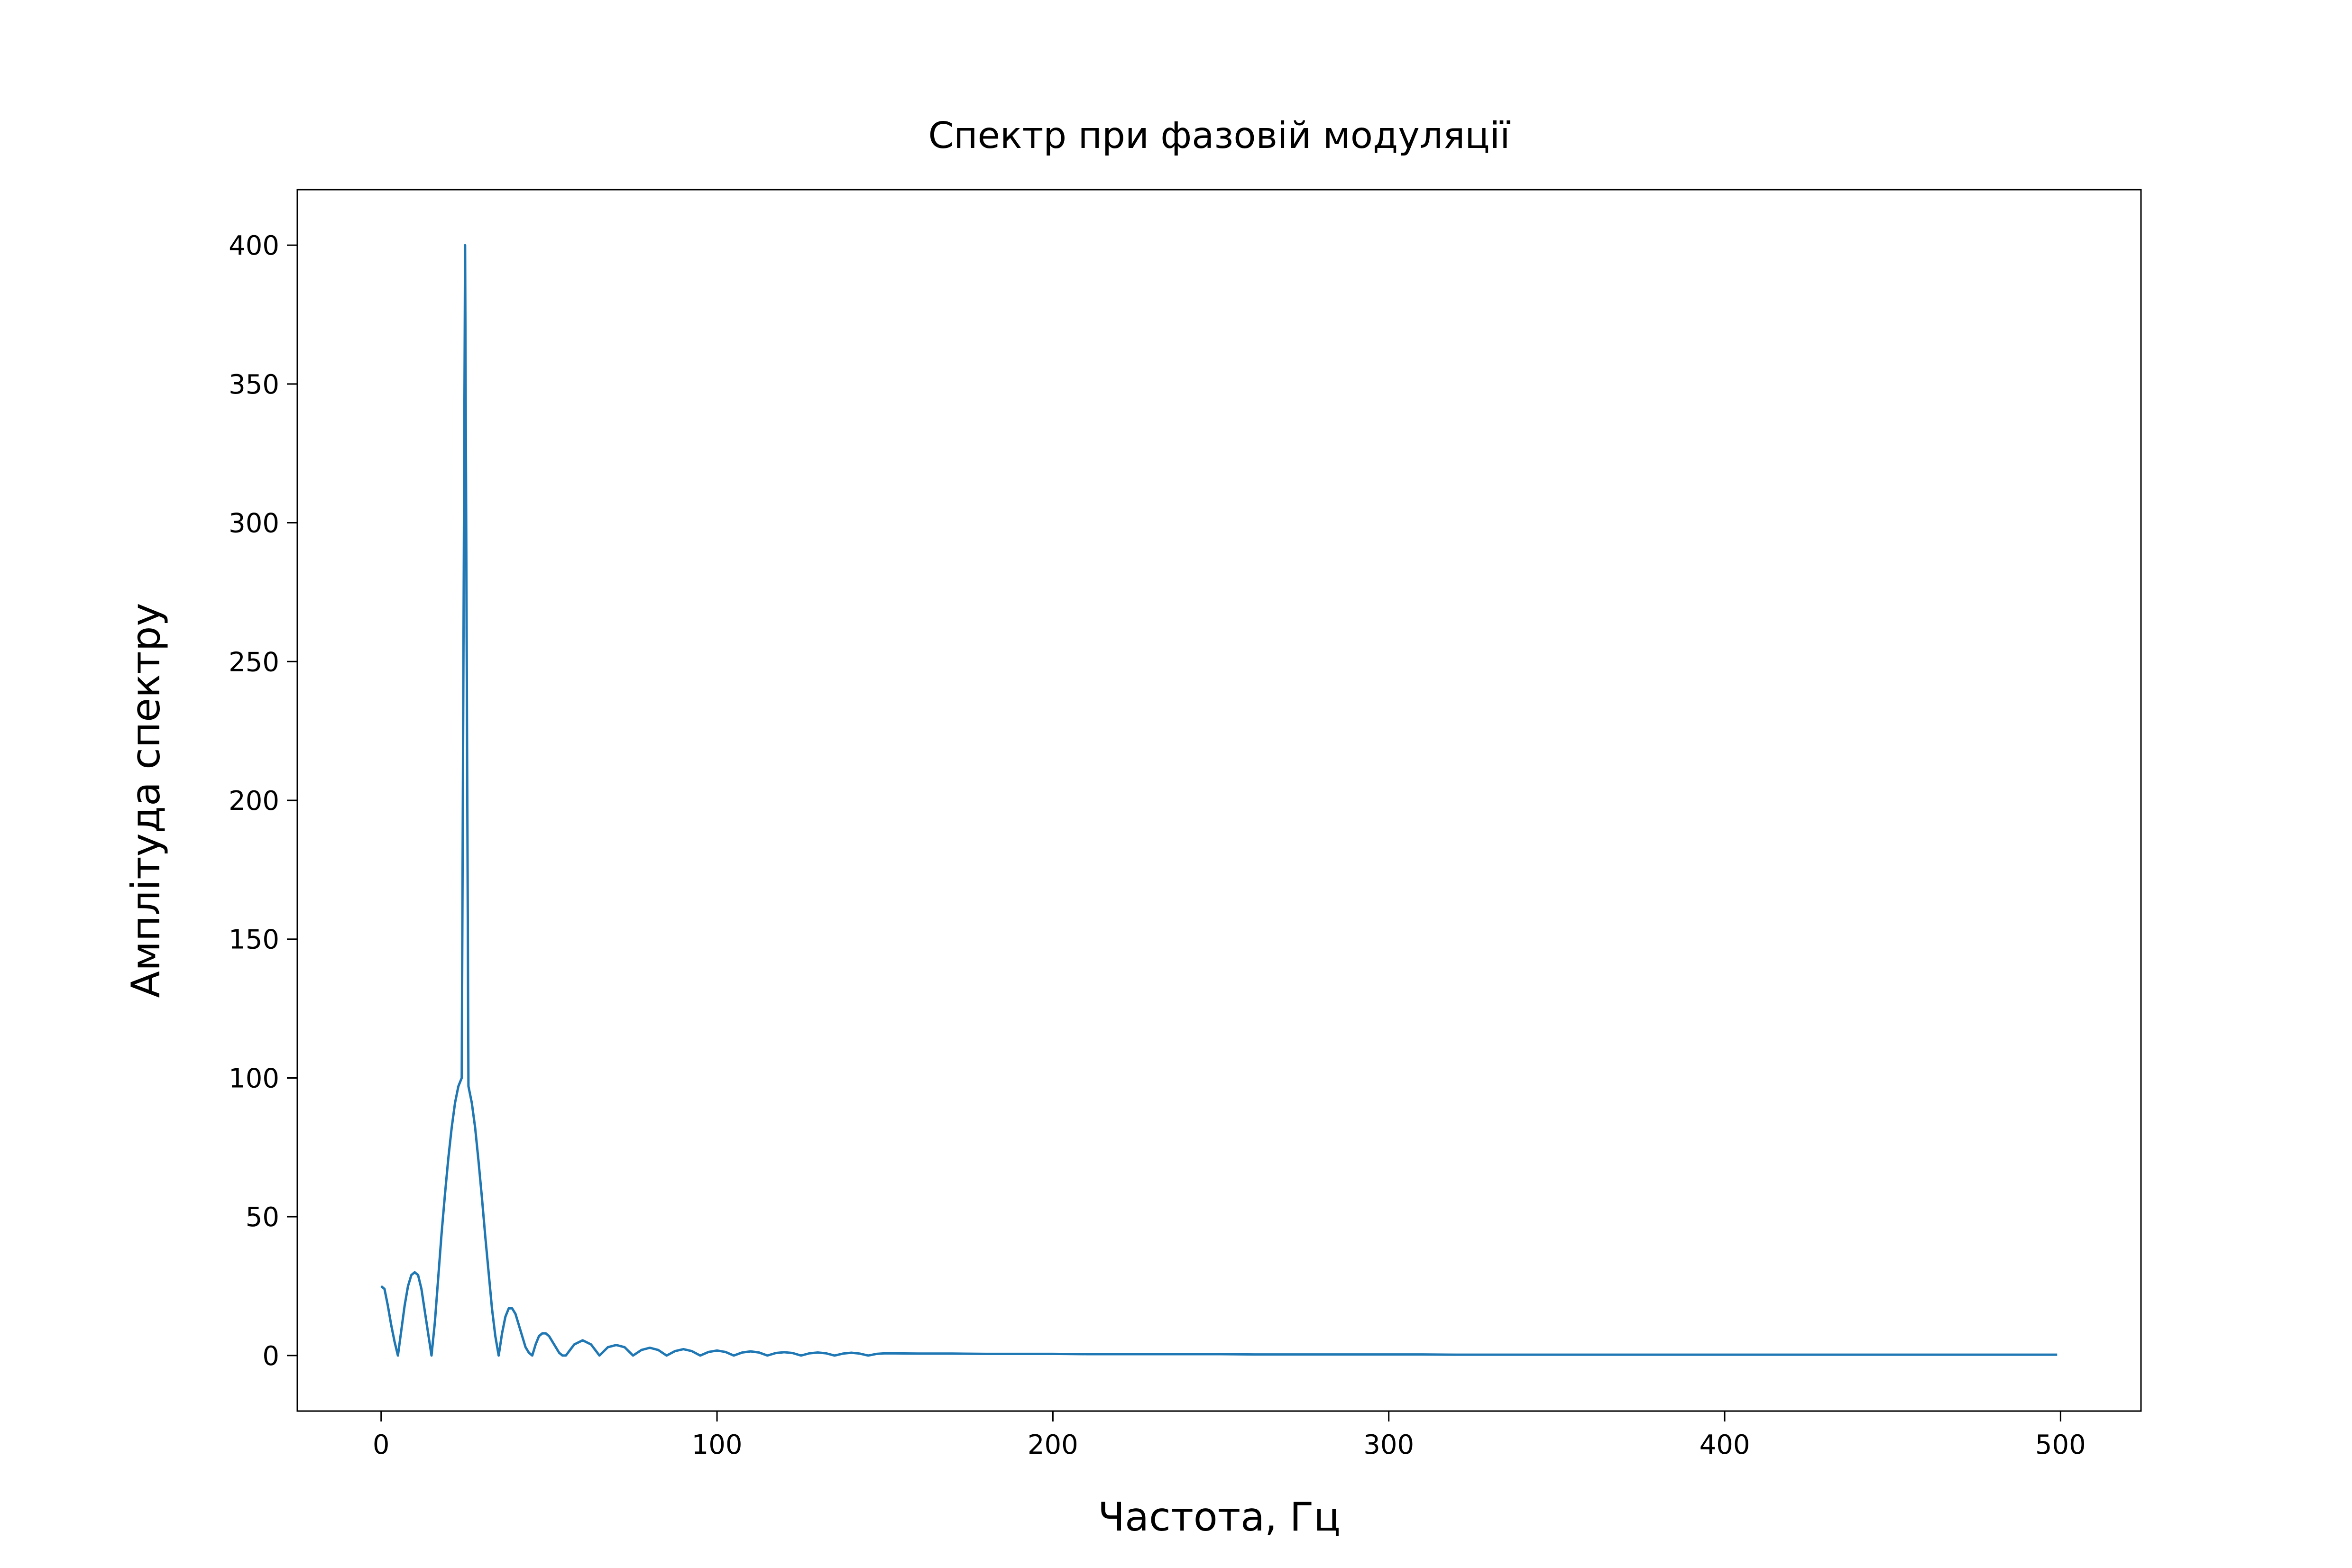 This screenshot has height=1568, width=2352. Describe the element at coordinates (1219, 136) in the screenshot. I see `chart-title: Спектр при фазовій модуляції` at that location.